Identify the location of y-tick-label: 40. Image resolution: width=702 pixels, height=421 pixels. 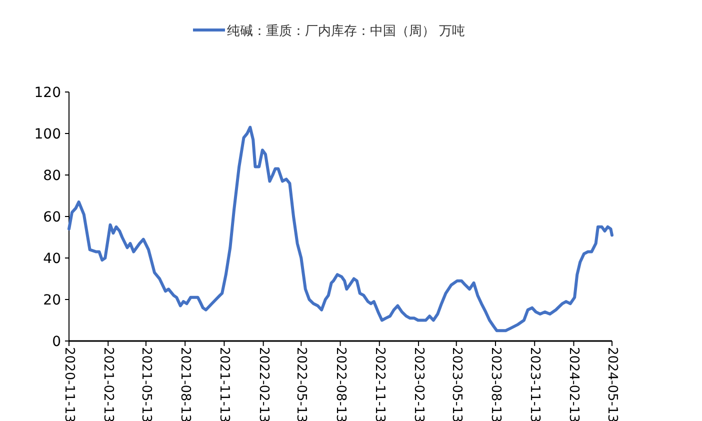
(52, 259).